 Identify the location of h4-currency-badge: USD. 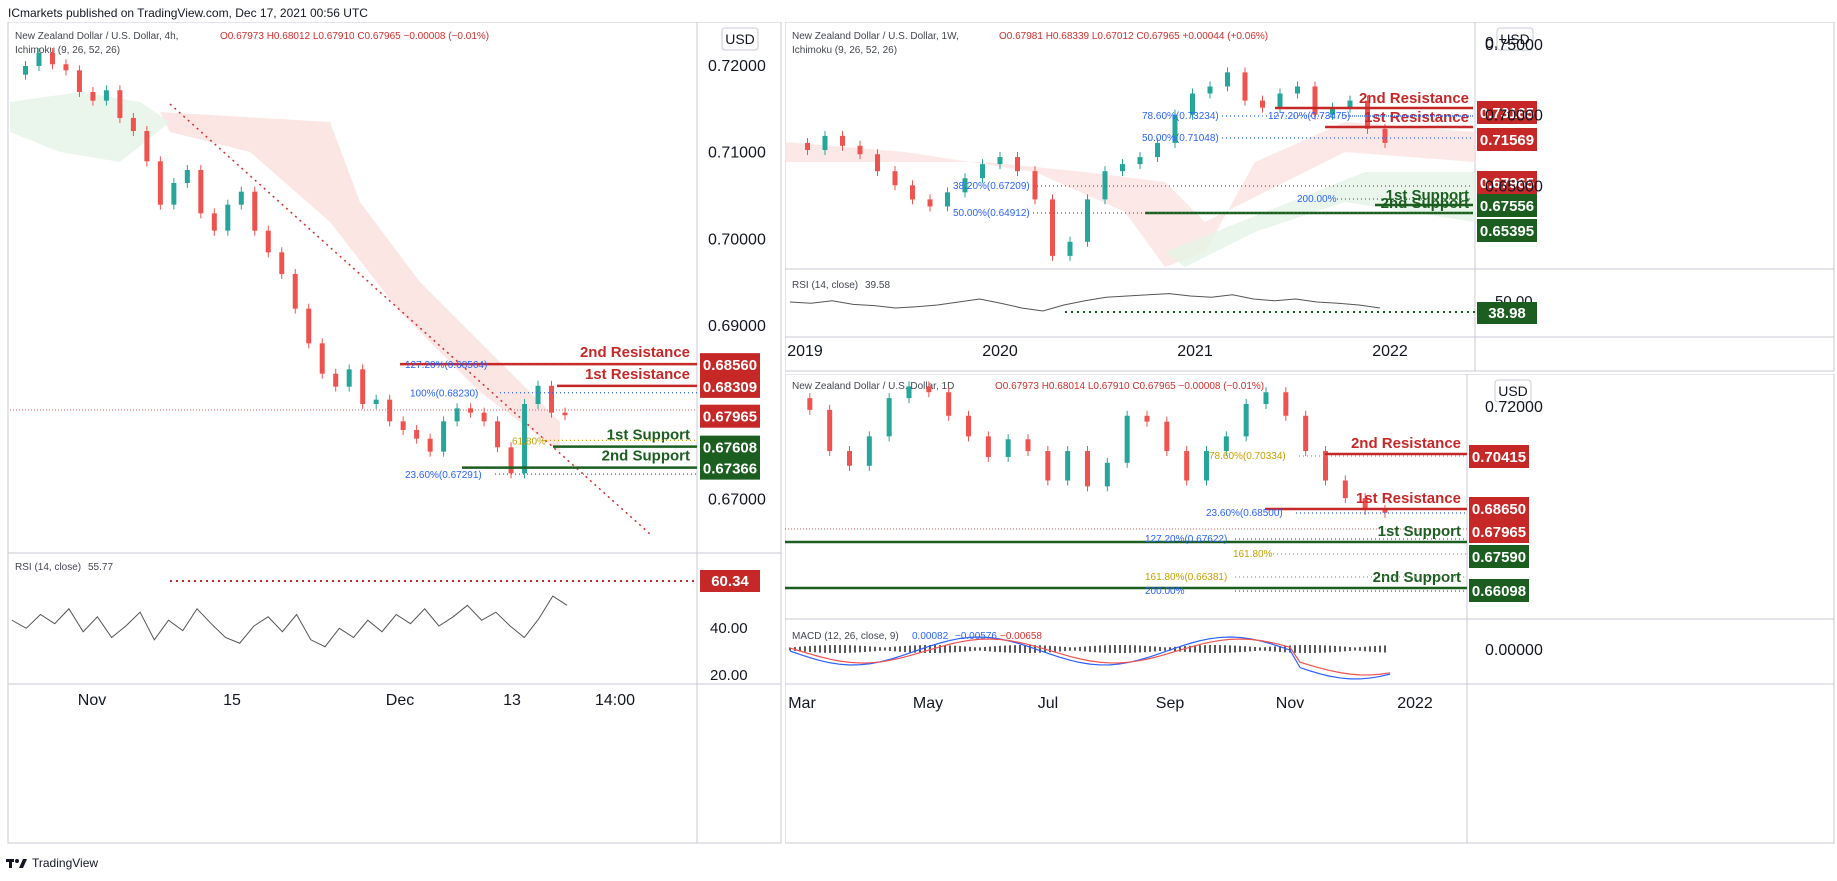
(740, 39).